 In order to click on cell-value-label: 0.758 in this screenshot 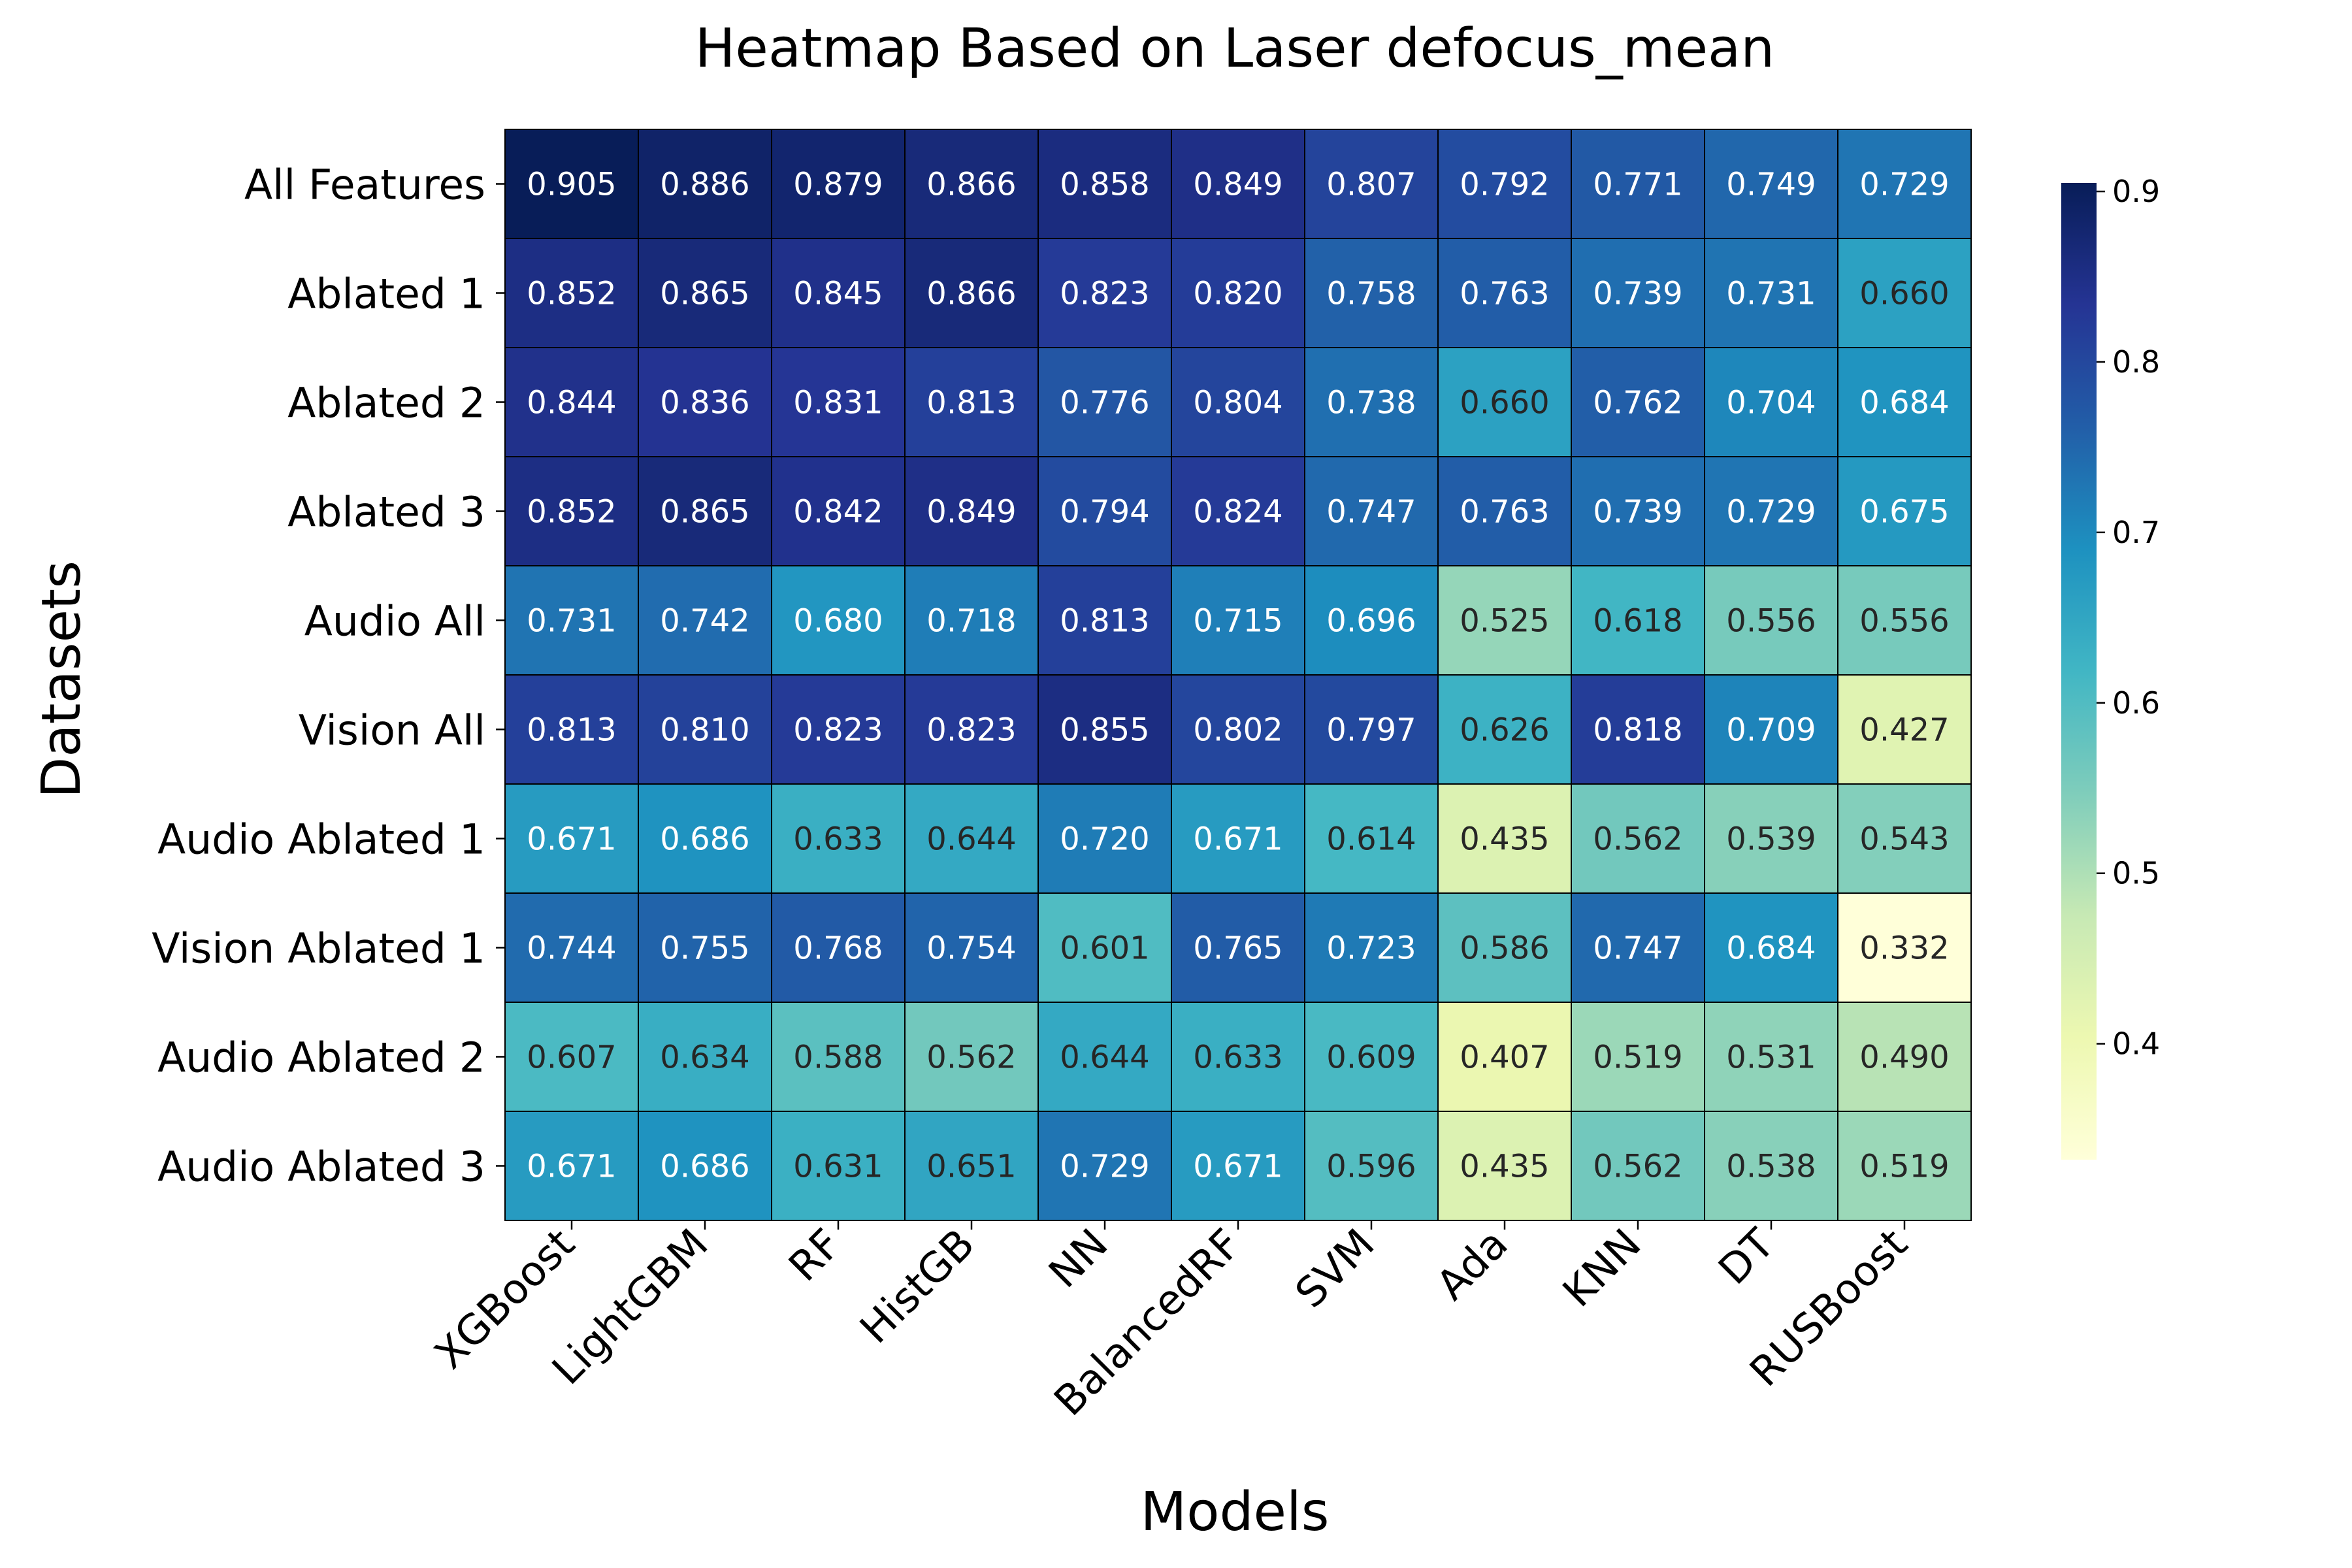, I will do `click(1371, 294)`.